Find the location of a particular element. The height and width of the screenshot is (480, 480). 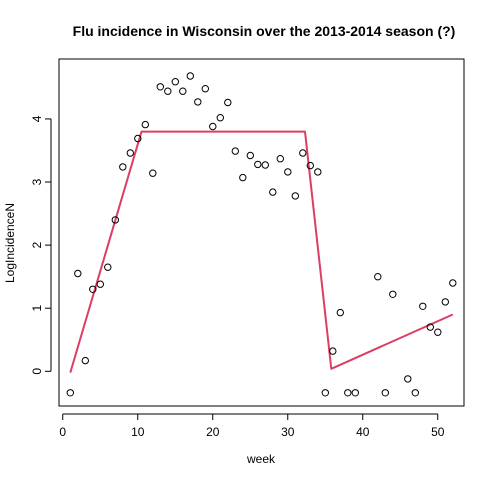

x-tick-label: 0 is located at coordinates (62, 432).